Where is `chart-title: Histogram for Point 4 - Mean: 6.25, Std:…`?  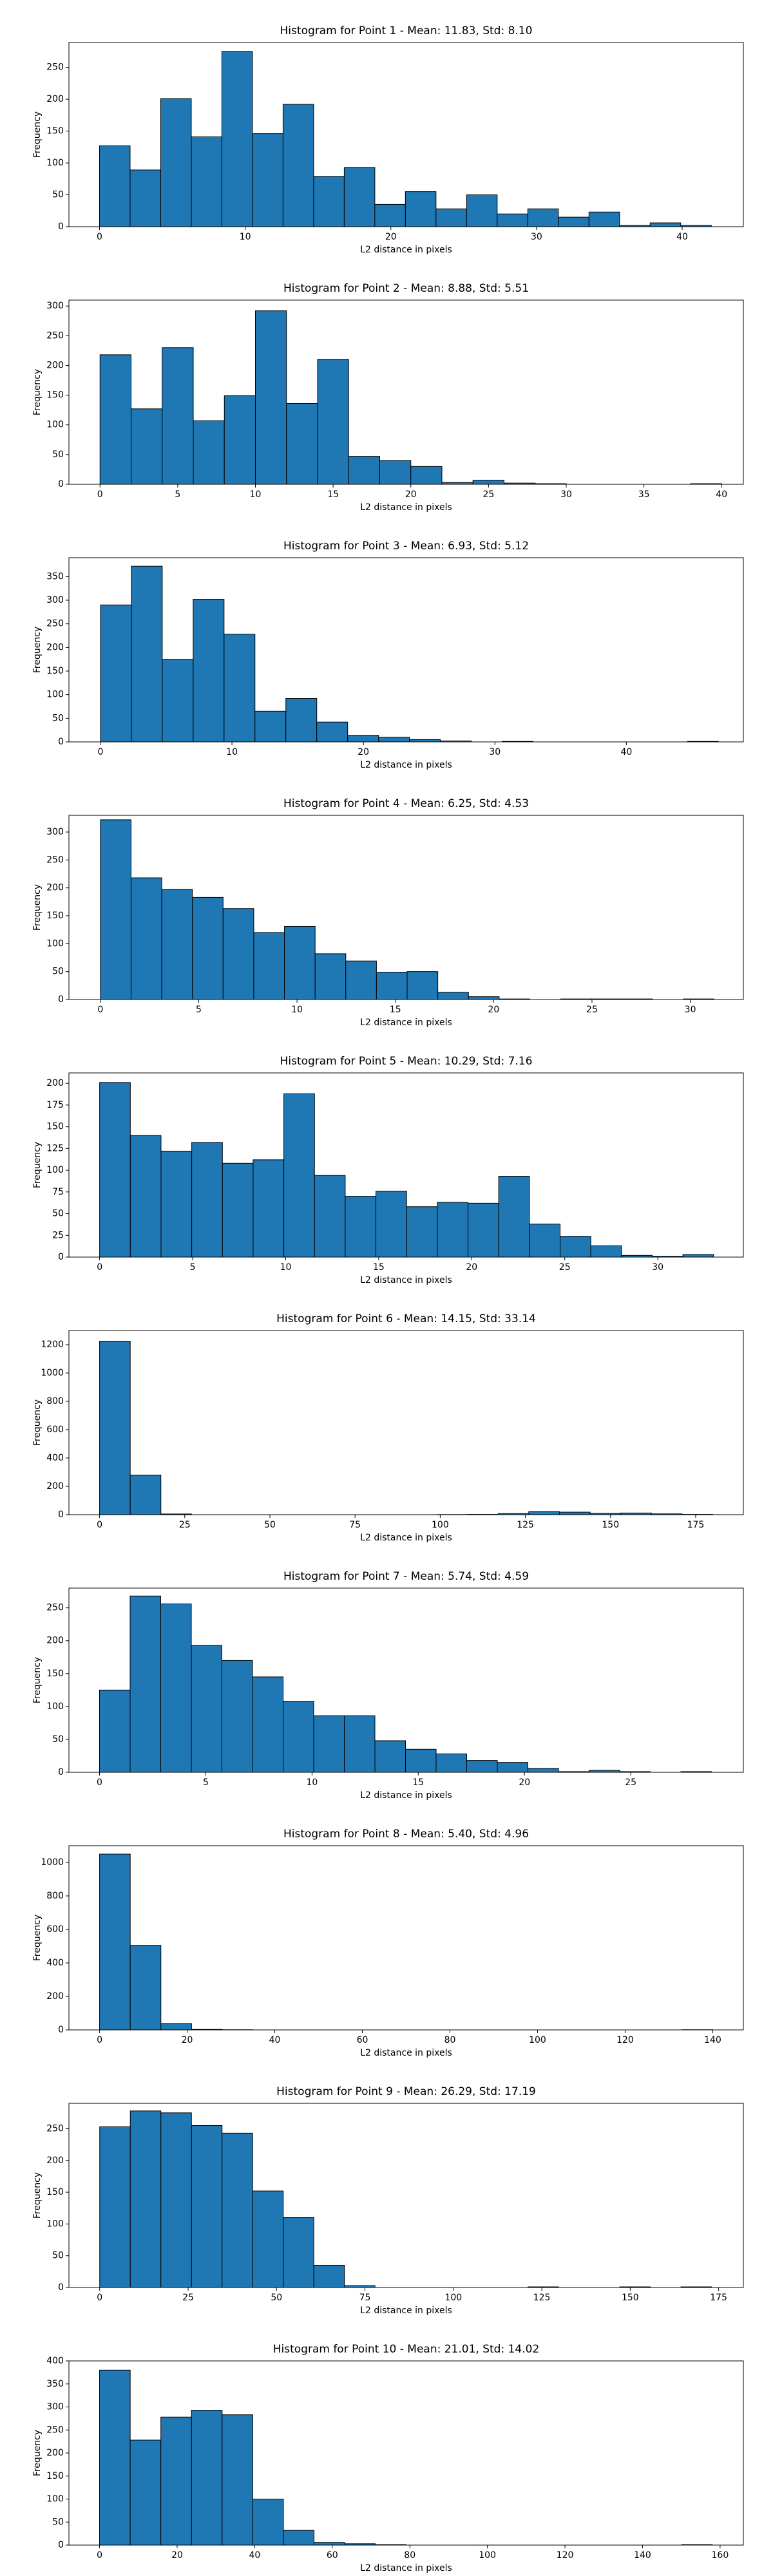
chart-title: Histogram for Point 4 - Mean: 6.25, Std:… is located at coordinates (406, 804).